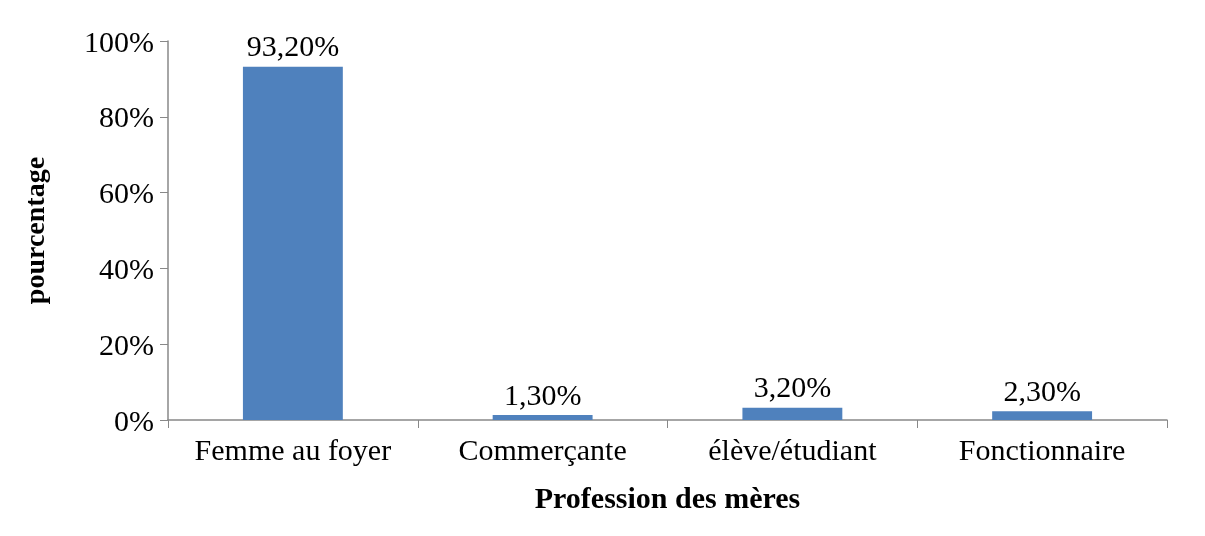 This screenshot has height=536, width=1205. Describe the element at coordinates (667, 497) in the screenshot. I see `x-axis-title: Profession des mères` at that location.